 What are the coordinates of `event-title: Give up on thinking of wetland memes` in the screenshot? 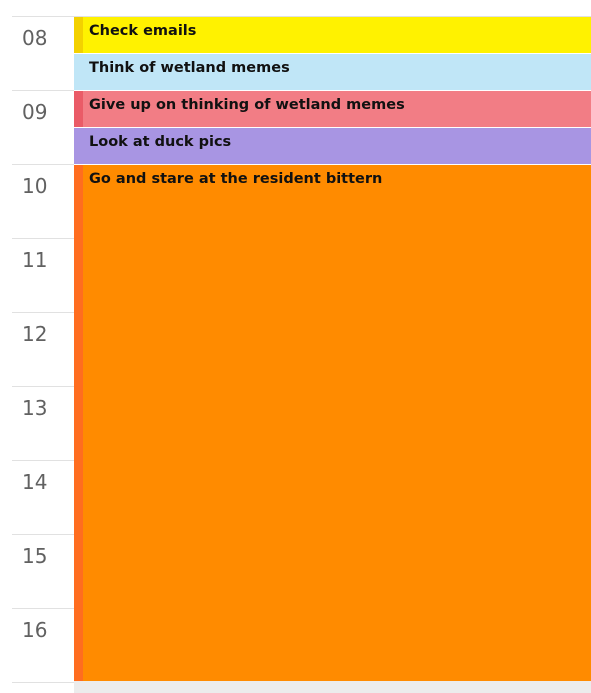 It's located at (247, 105).